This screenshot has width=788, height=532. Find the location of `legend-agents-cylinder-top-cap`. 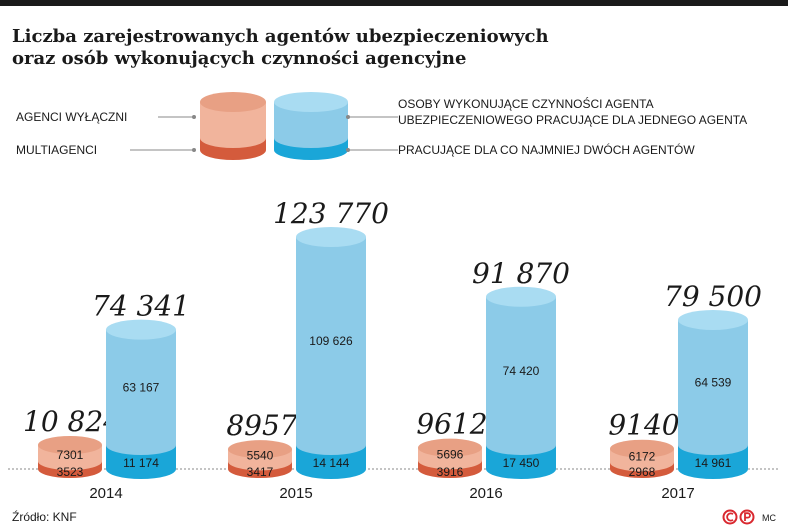

legend-agents-cylinder-top-cap is located at coordinates (233, 102).